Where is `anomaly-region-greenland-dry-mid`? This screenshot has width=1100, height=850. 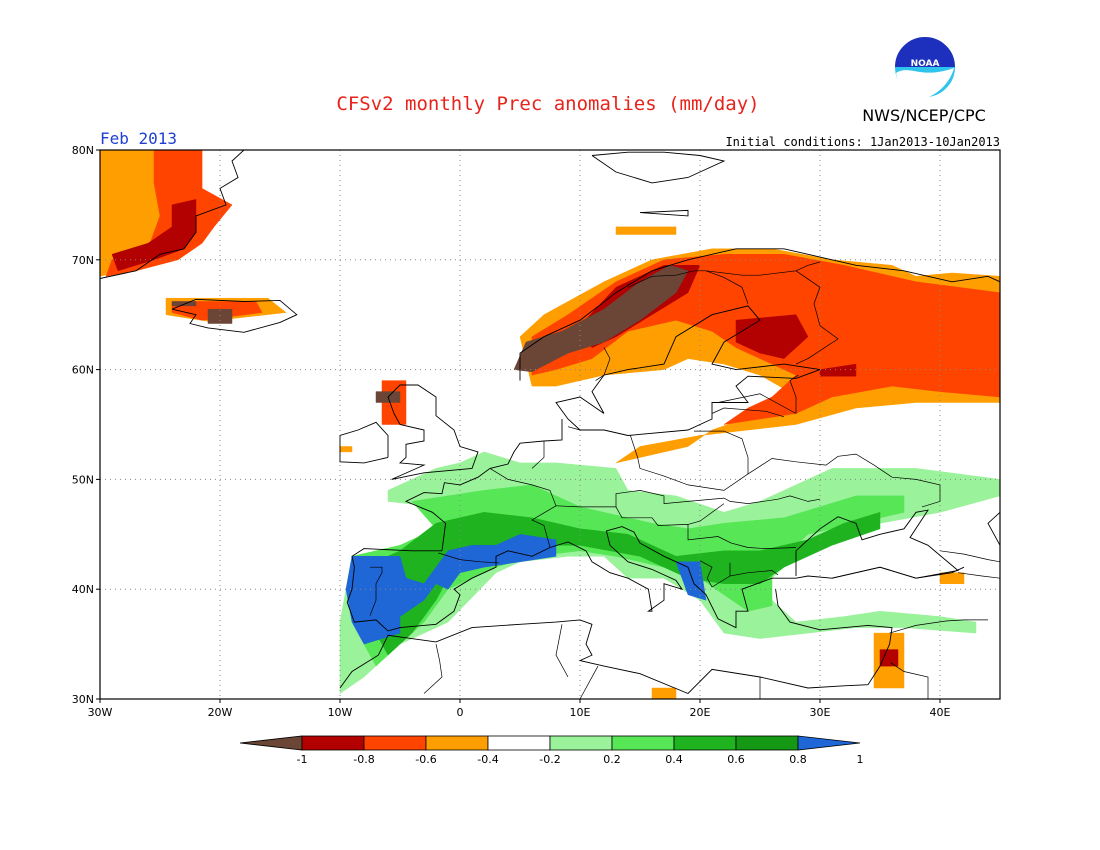 anomaly-region-greenland-dry-mid is located at coordinates (169, 213).